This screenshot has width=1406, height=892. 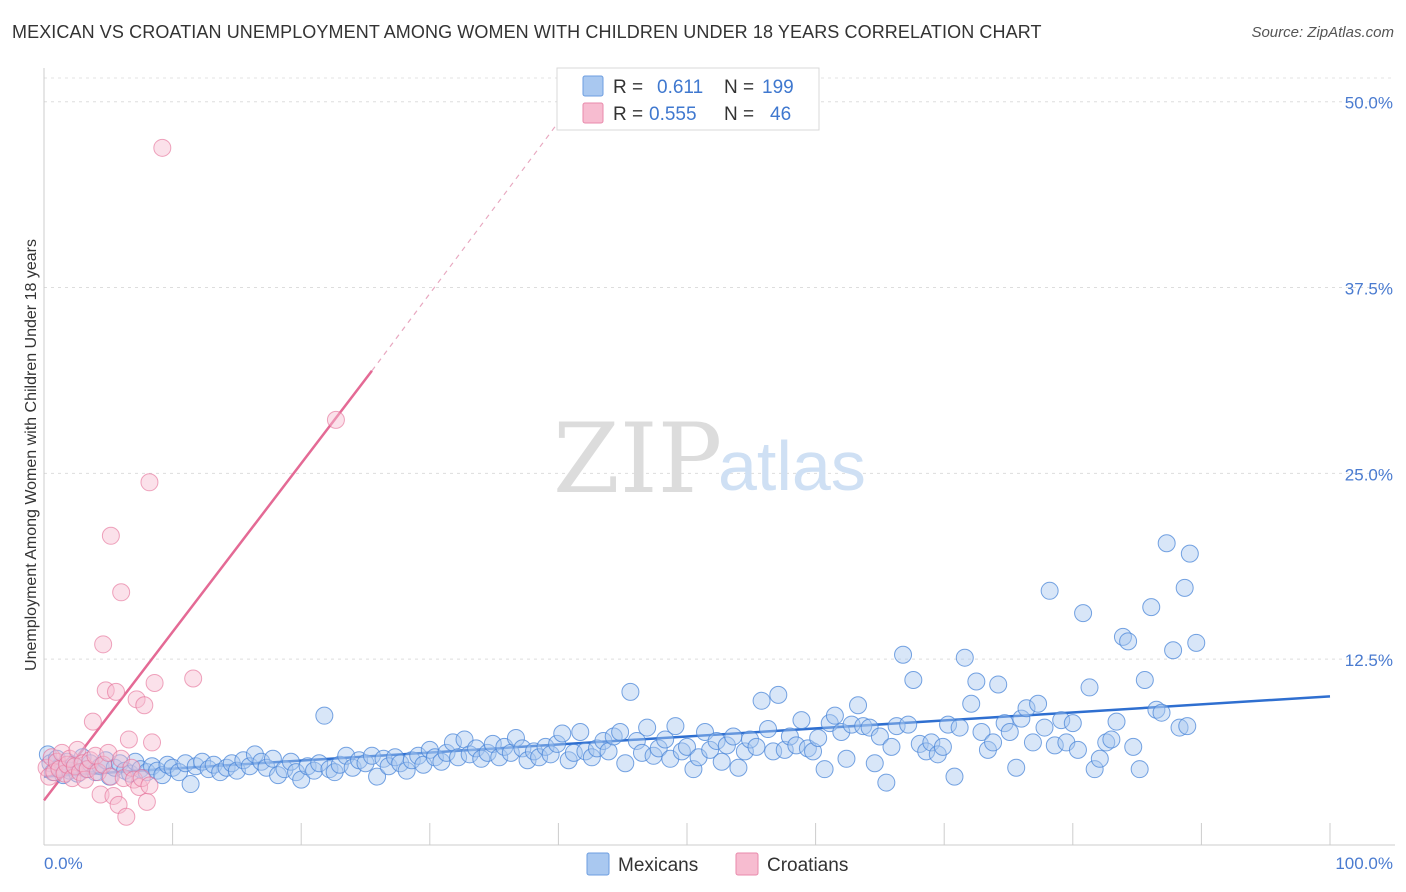 I want to click on x-tick-label-max: 100.0%, so click(x=1364, y=863).